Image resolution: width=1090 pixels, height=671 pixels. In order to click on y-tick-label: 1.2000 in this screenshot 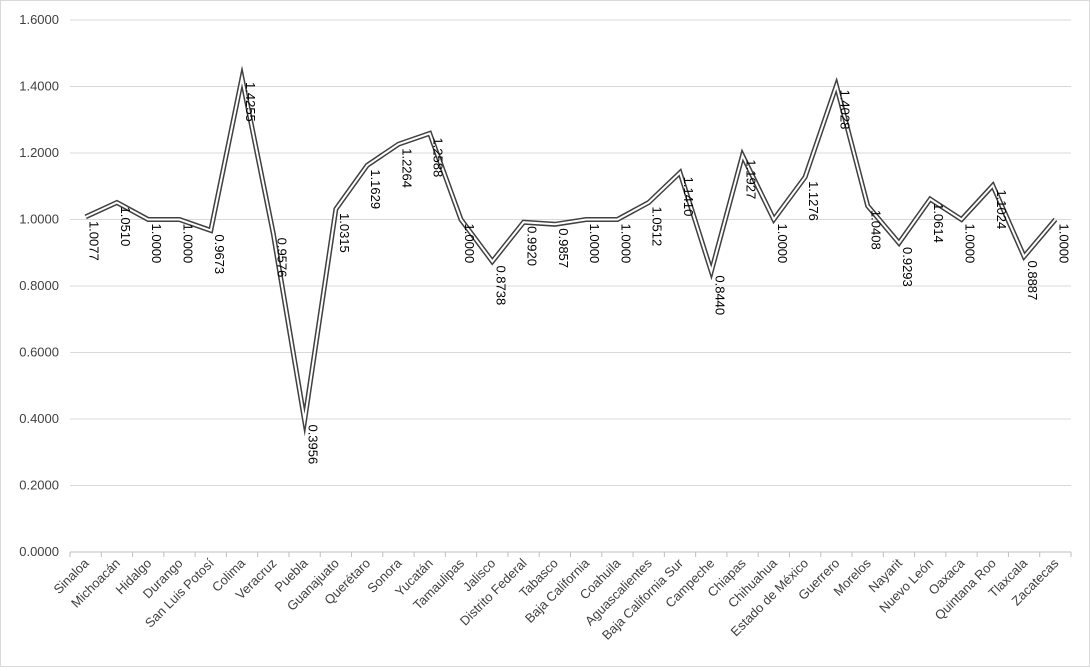, I will do `click(39, 152)`.